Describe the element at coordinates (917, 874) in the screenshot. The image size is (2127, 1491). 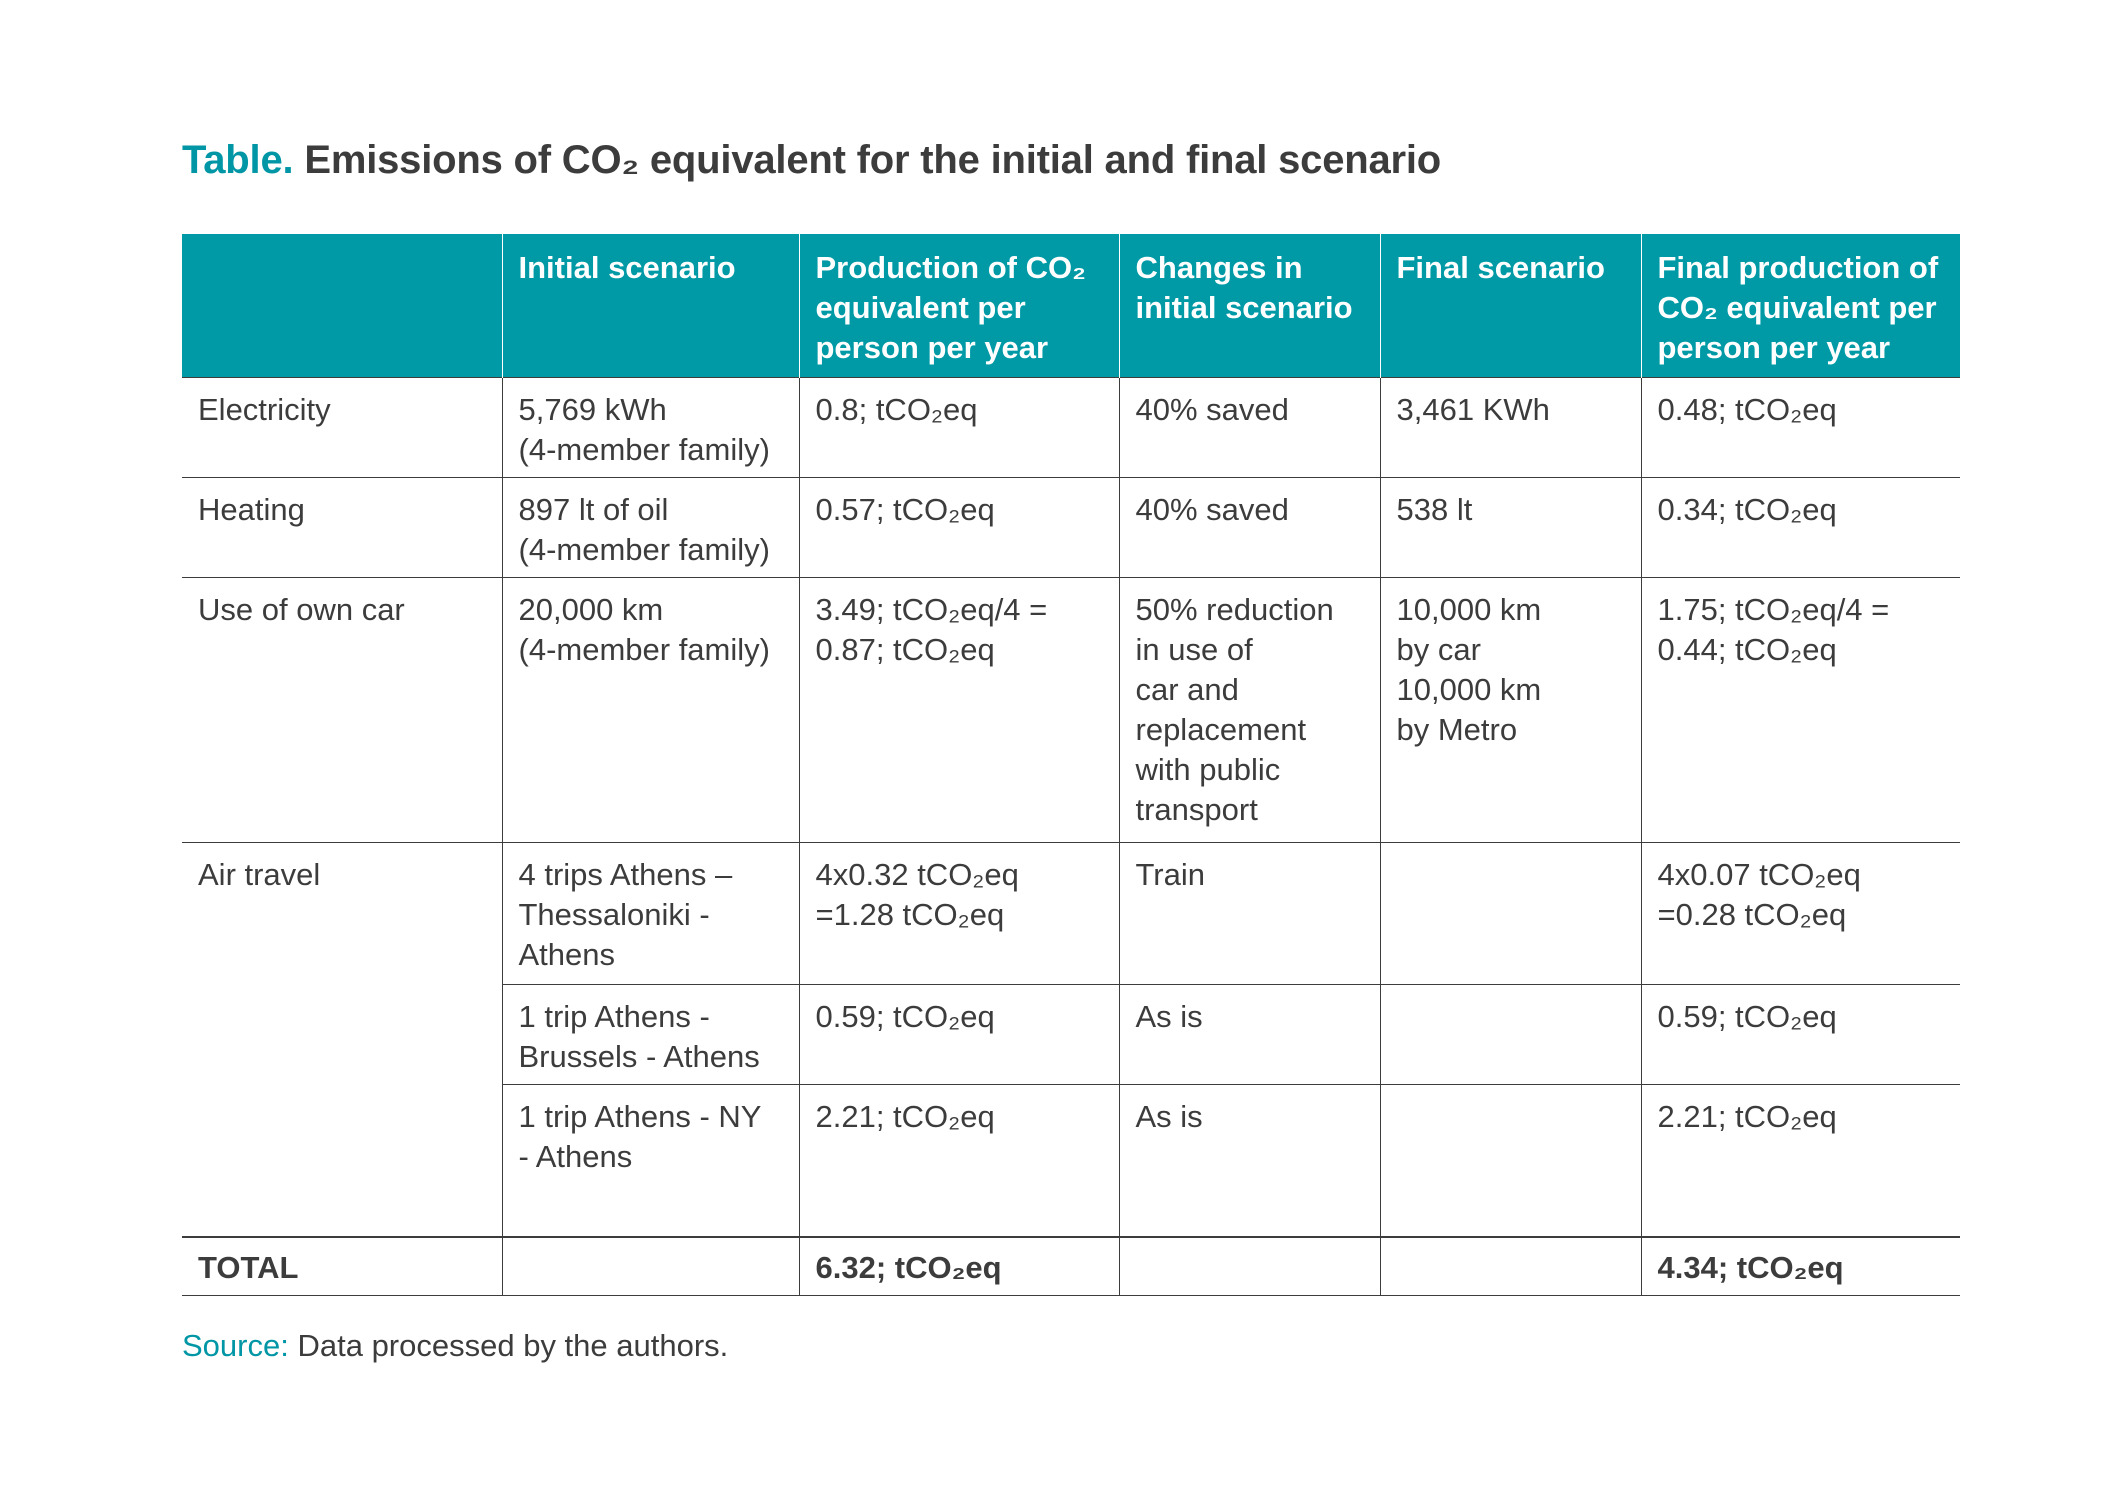
I see `cell-line: 4x0.32 tCO₂eq` at that location.